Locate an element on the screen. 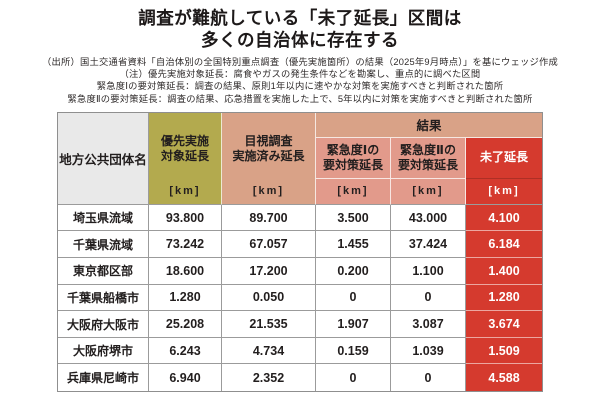 The height and width of the screenshot is (400, 600). table-row: 大阪府堺市 6.243 4.734 0.159 1.039 1.509 is located at coordinates (300, 351).